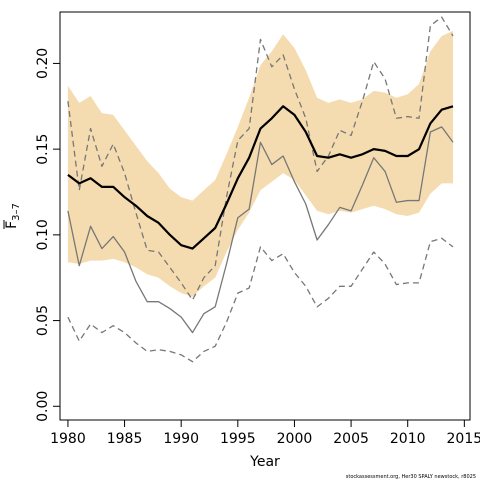 Image resolution: width=480 pixels, height=480 pixels. I want to click on x-tick-label-1985: 1985, so click(125, 439).